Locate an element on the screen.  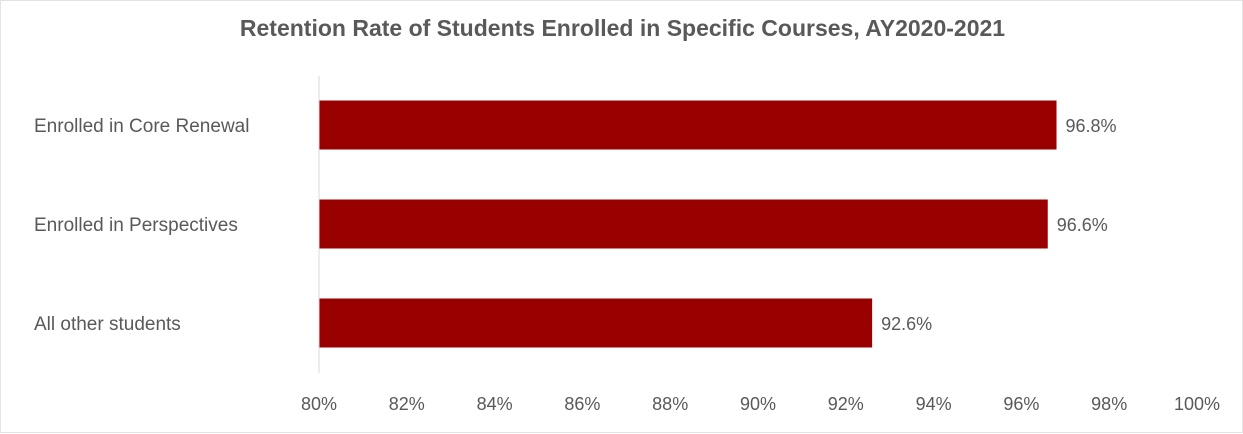
category-label: Enrolled in Perspectives is located at coordinates (136, 225).